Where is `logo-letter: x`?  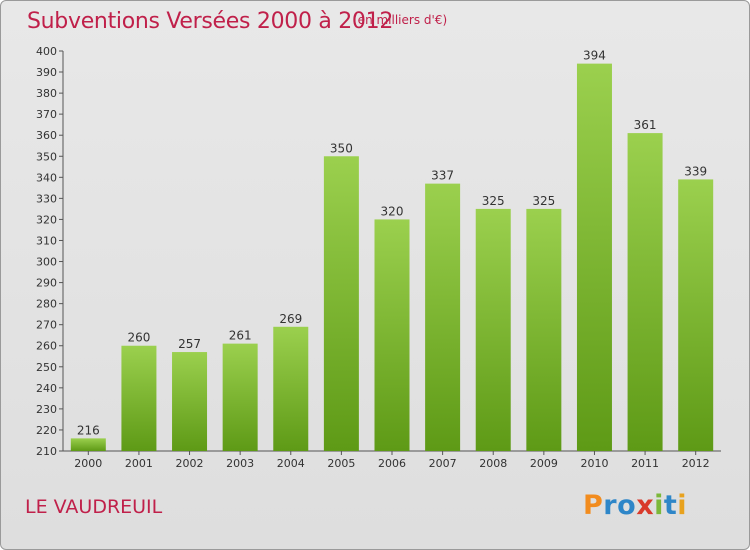
logo-letter: x is located at coordinates (645, 505).